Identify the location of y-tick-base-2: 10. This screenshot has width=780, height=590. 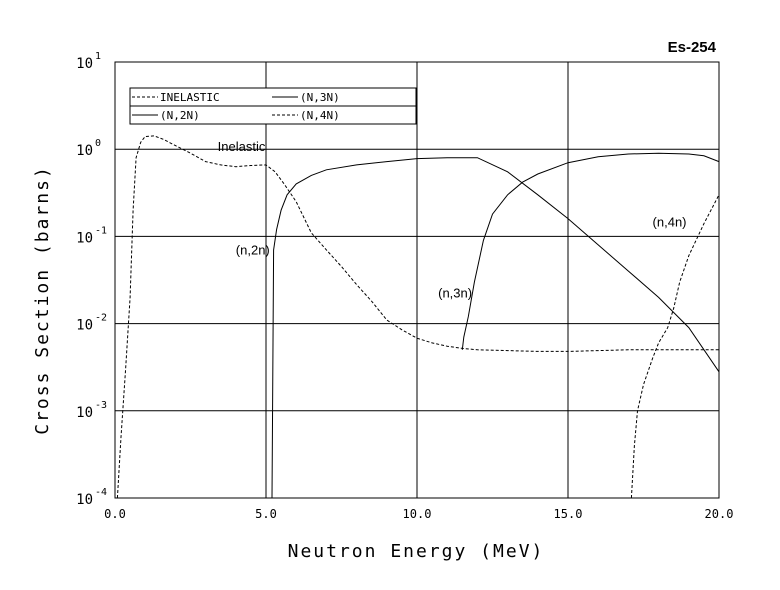
(84, 326).